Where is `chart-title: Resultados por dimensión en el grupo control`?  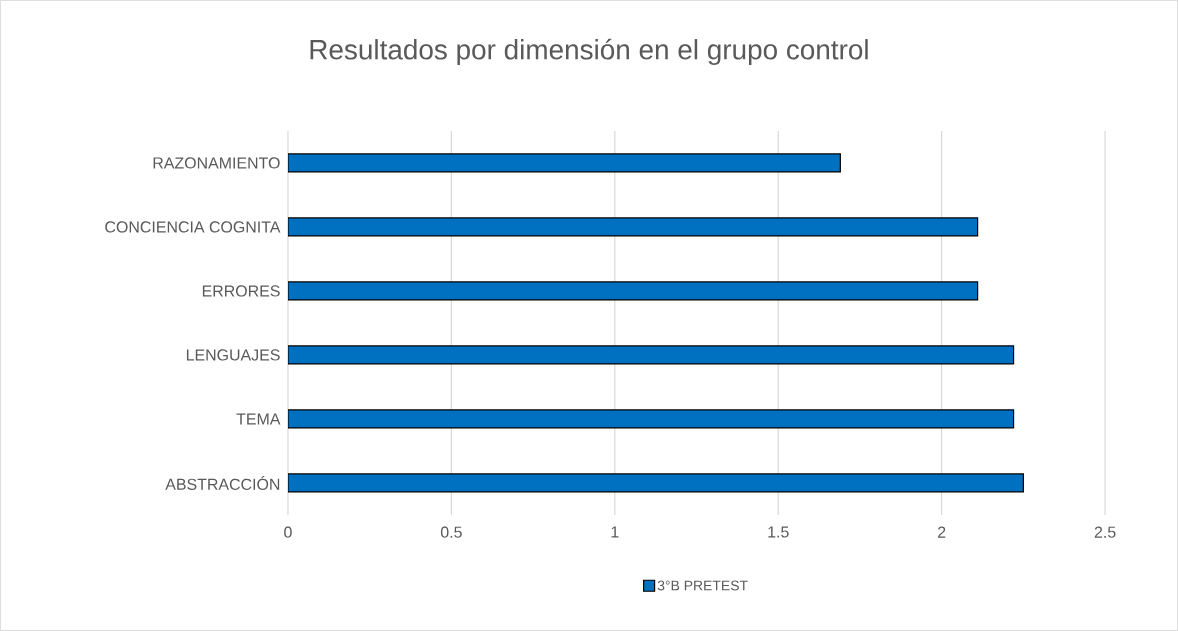
chart-title: Resultados por dimensión en el grupo control is located at coordinates (589, 52).